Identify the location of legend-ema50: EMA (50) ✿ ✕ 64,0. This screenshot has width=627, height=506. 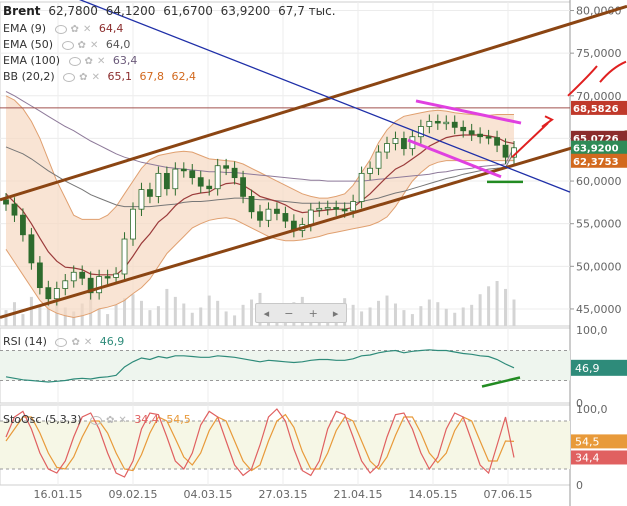
(68, 45).